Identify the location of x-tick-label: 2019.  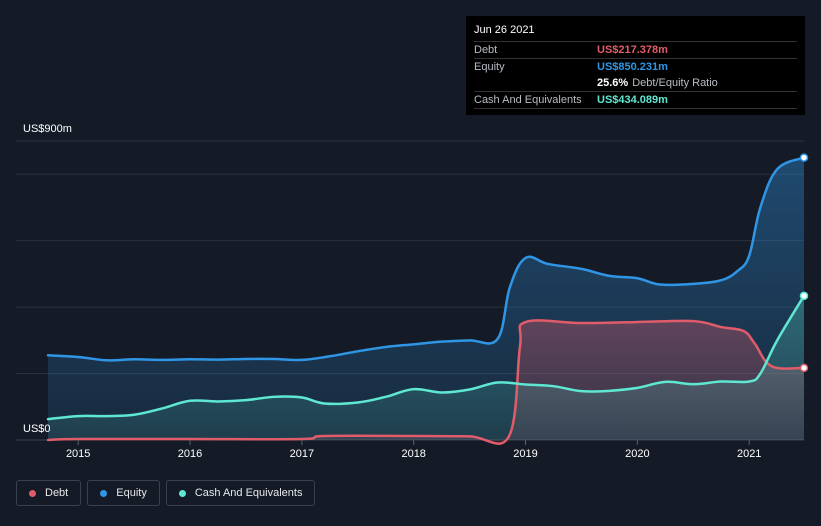
(525, 454).